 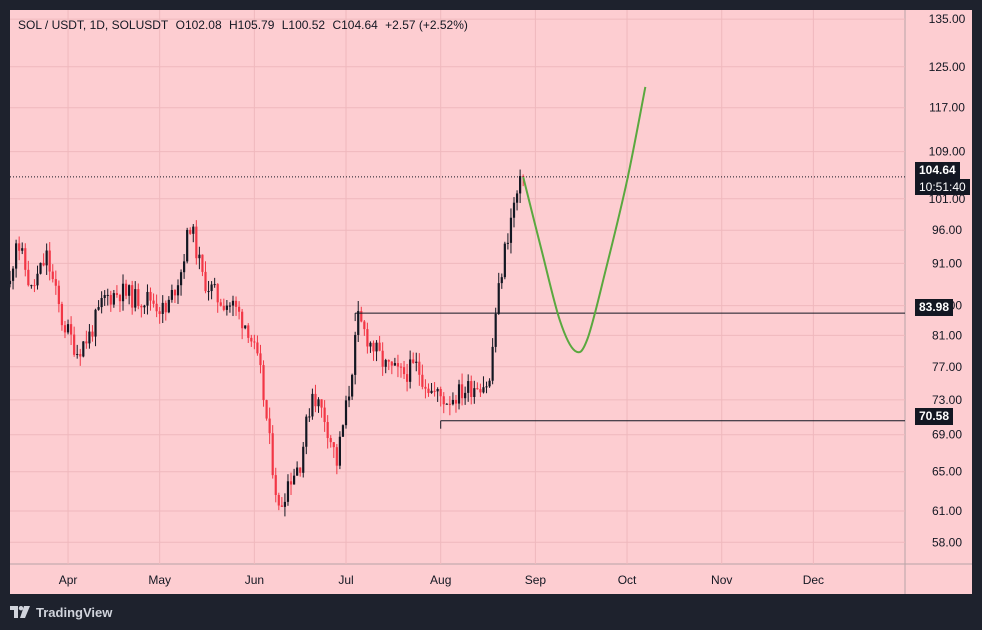 I want to click on y-tick-label: 109.00, so click(x=947, y=152).